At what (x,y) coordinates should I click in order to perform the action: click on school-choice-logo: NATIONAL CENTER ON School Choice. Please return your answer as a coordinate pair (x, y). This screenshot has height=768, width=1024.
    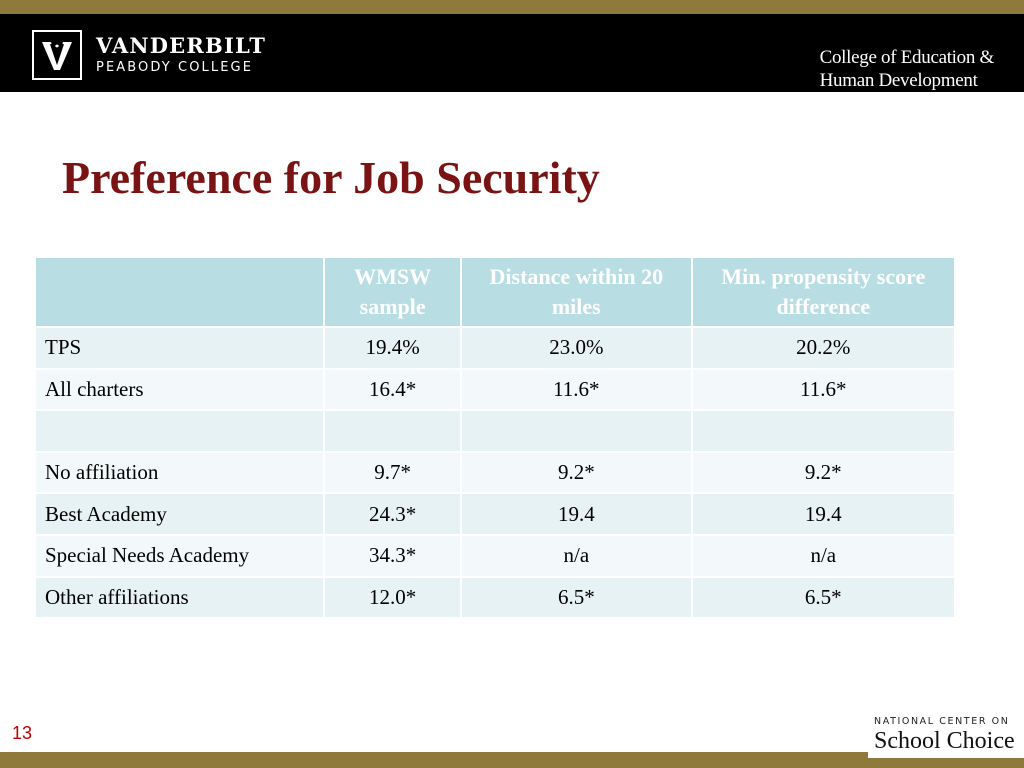
    Looking at the image, I should click on (946, 734).